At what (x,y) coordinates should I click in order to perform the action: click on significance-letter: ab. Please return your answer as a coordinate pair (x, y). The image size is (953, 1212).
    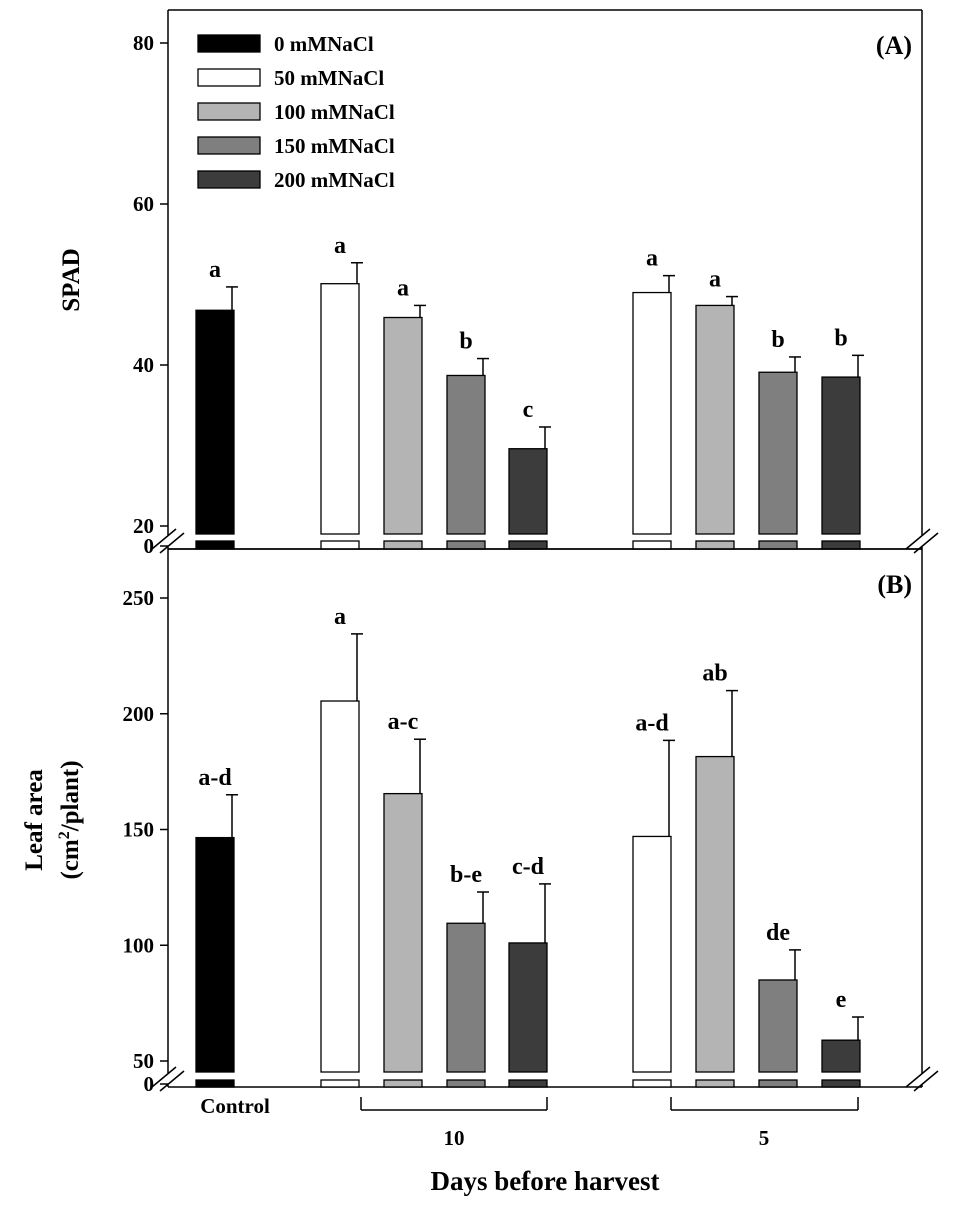
    Looking at the image, I should click on (714, 674).